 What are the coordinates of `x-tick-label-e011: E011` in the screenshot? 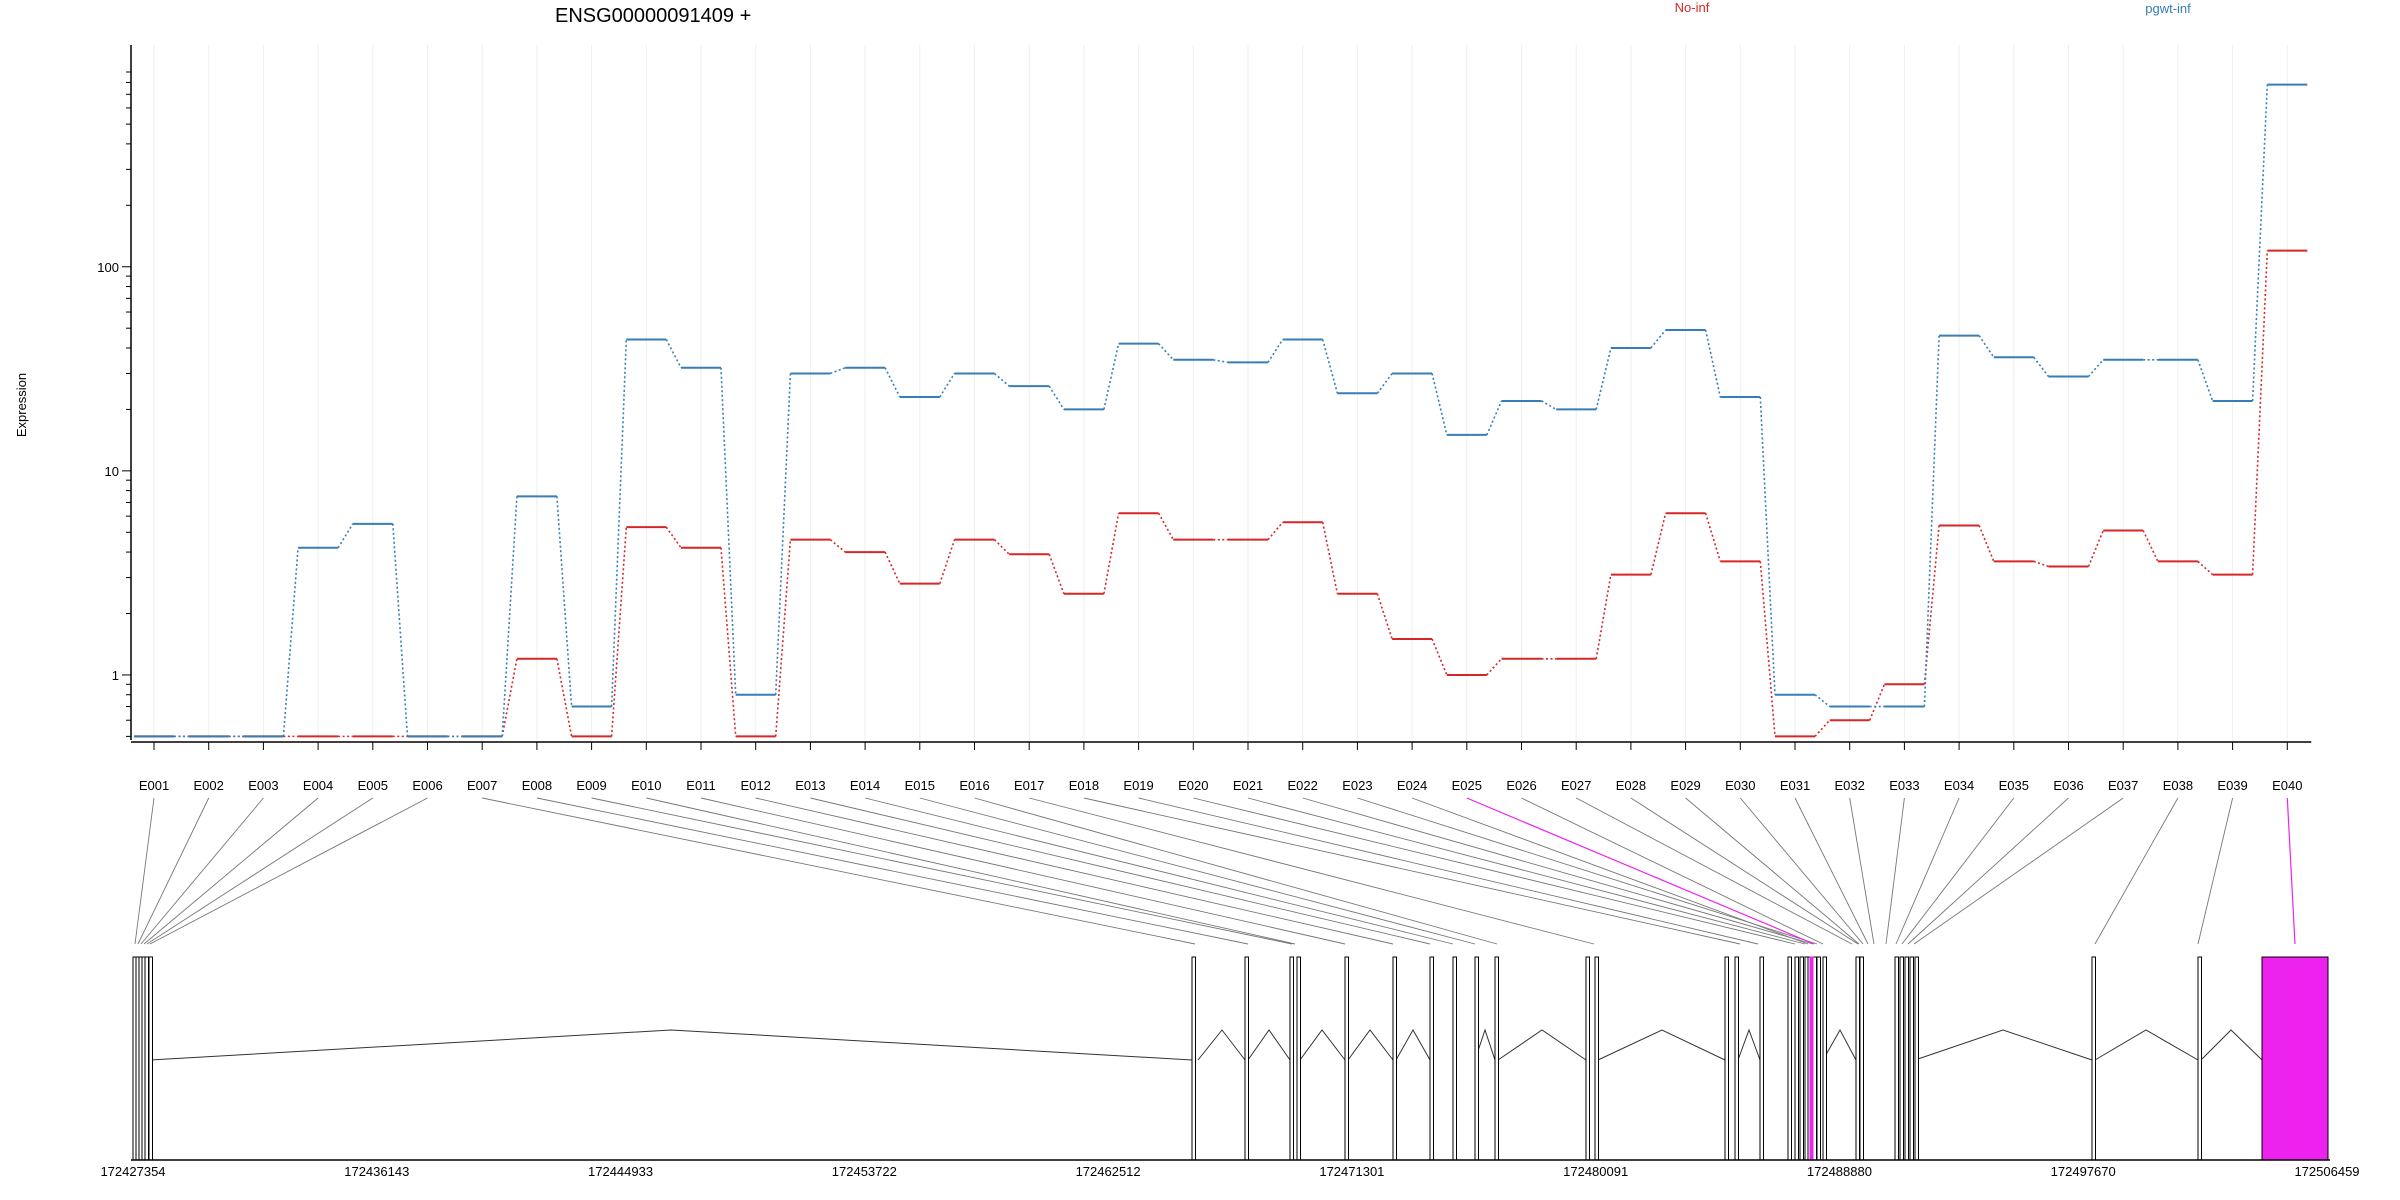 It's located at (700, 785).